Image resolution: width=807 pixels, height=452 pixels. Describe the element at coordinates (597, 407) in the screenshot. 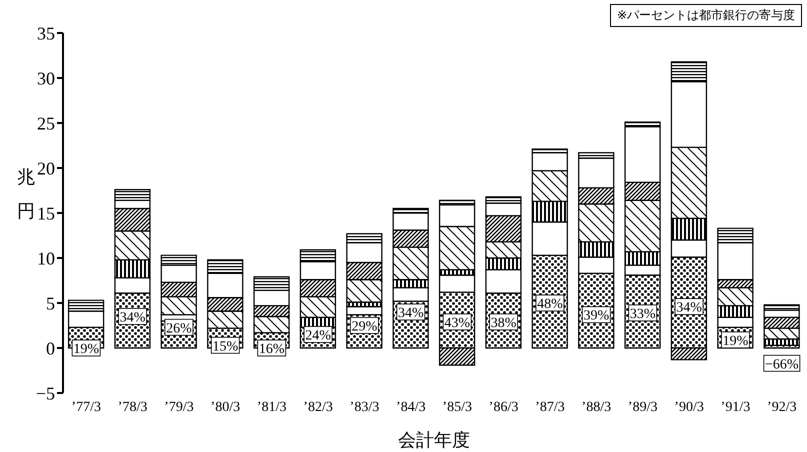

I see `x-tick-label: ’88/3` at that location.